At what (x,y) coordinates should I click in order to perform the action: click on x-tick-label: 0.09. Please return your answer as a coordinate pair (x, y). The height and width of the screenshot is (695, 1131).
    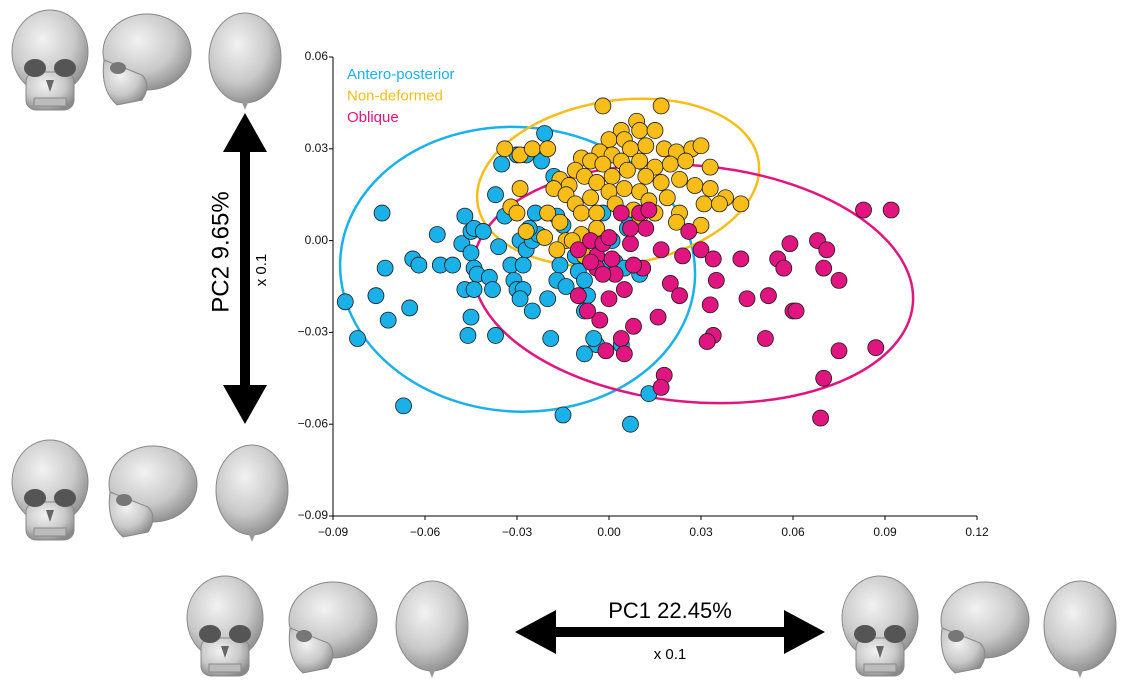
    Looking at the image, I should click on (885, 532).